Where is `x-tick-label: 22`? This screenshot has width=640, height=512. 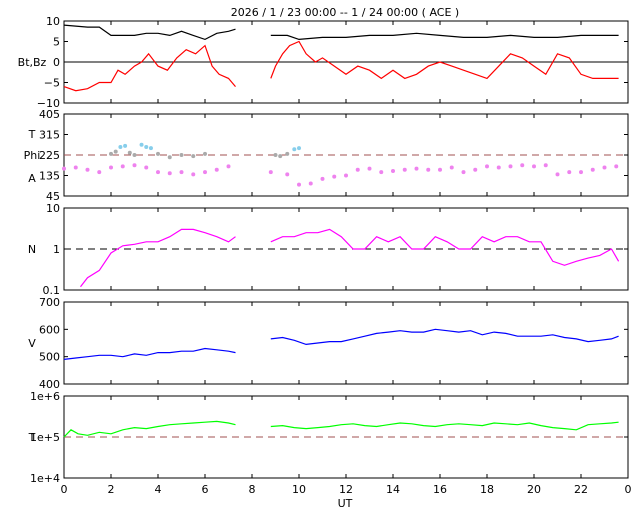
x-tick-label: 22 is located at coordinates (581, 489).